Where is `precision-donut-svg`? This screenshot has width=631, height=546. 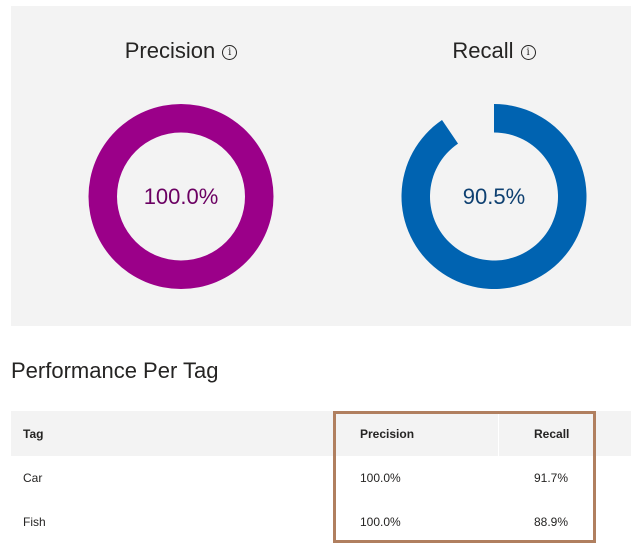
precision-donut-svg is located at coordinates (181, 196).